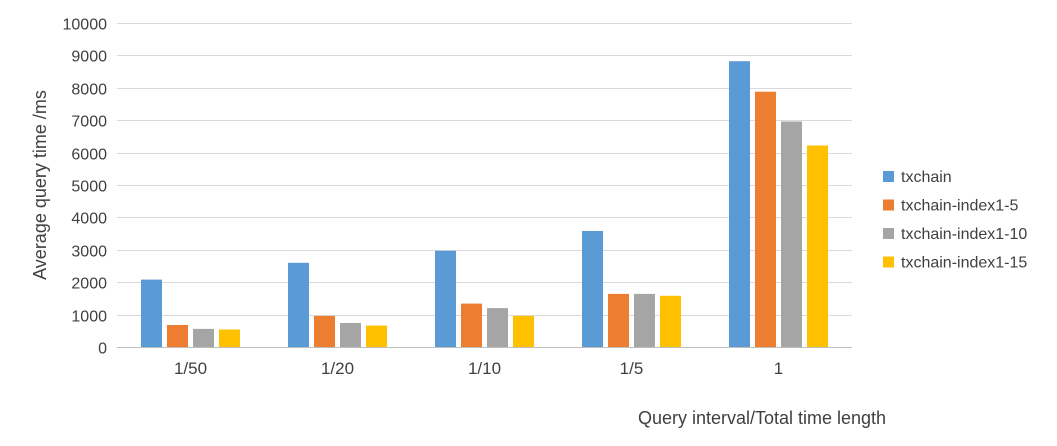 The height and width of the screenshot is (446, 1057). I want to click on x-axis-title: Query interval/Total time length, so click(762, 418).